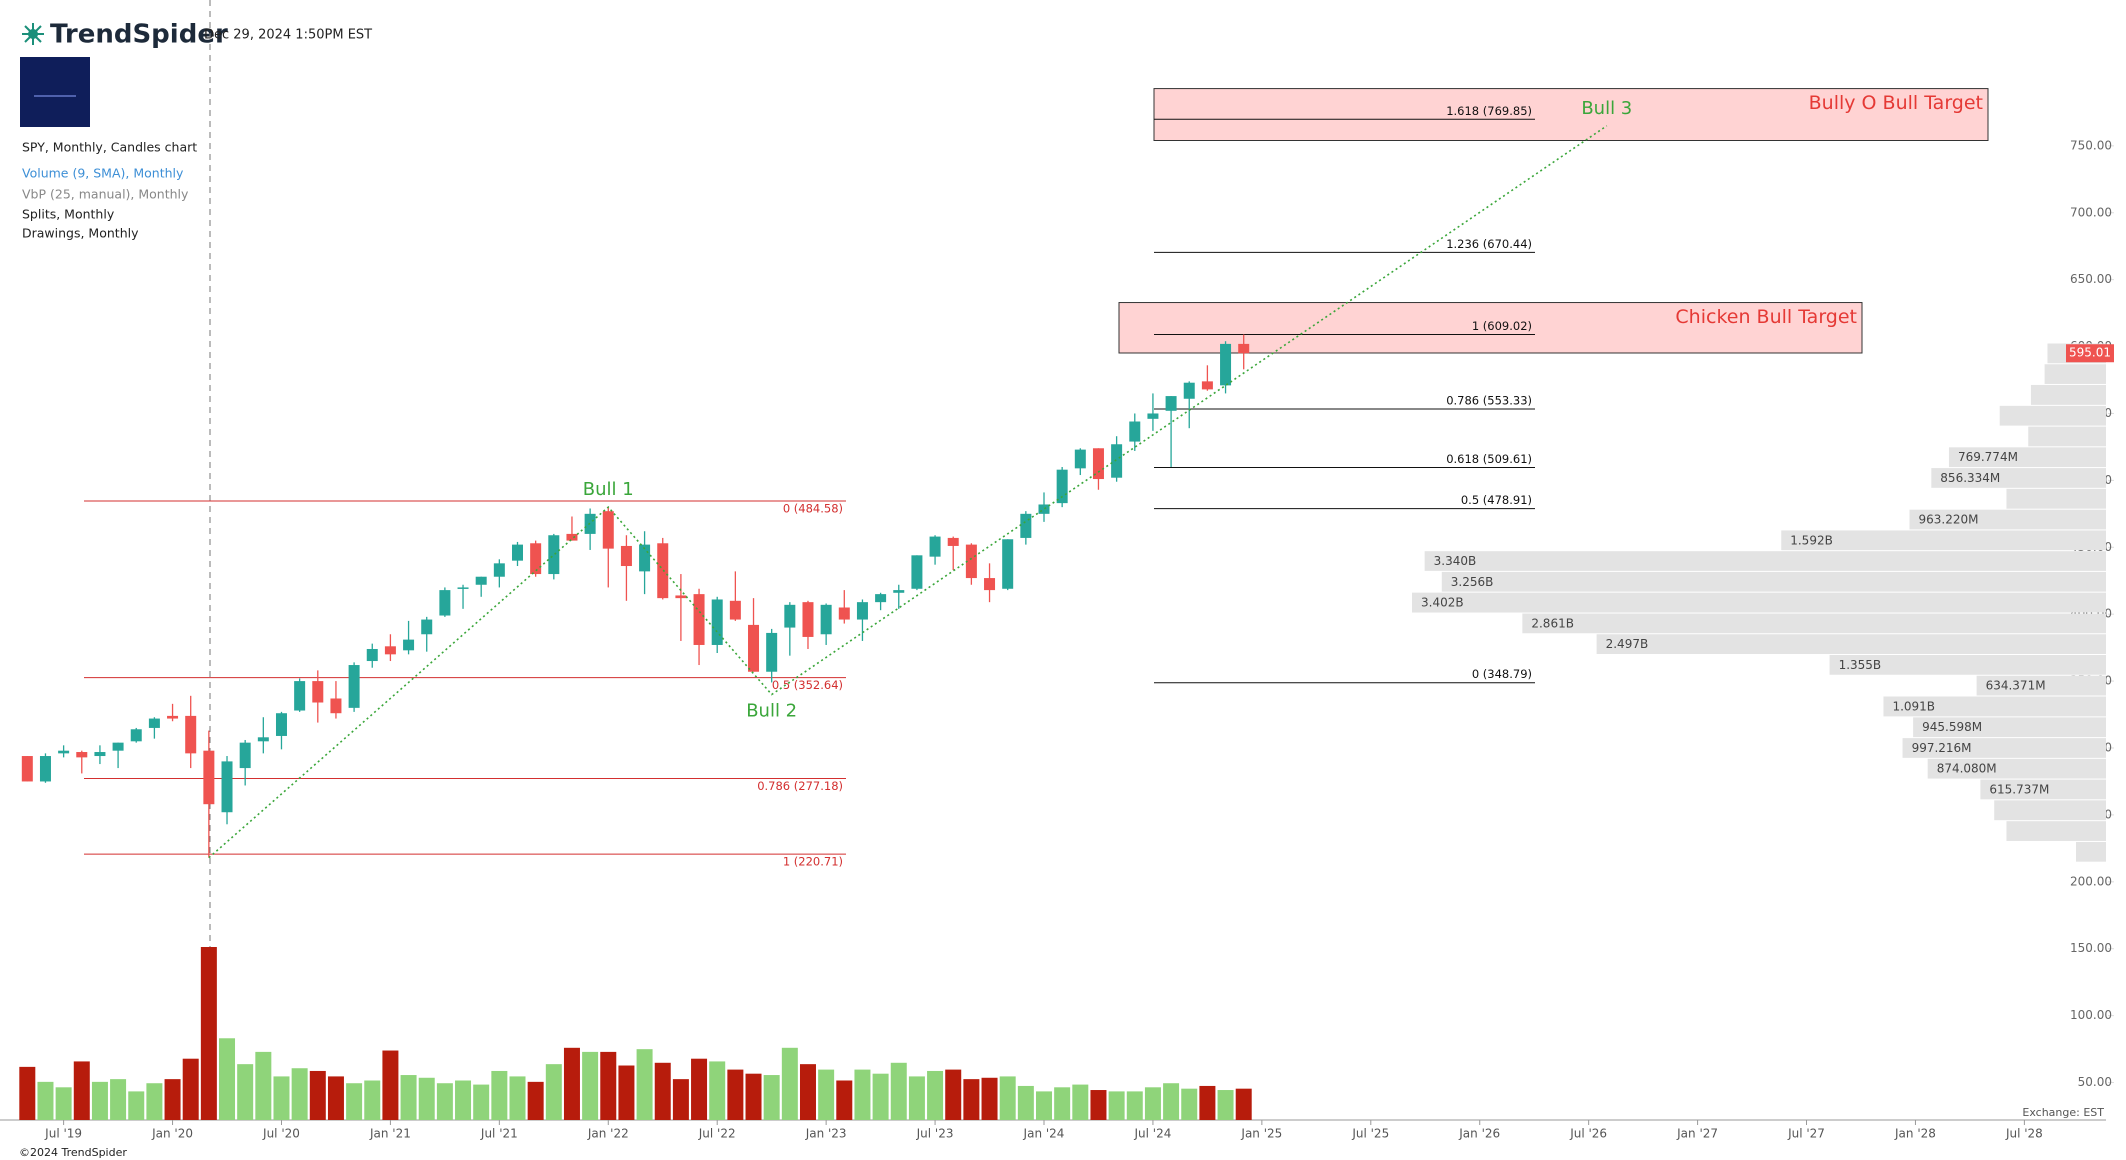 This screenshot has width=2126, height=1160. Describe the element at coordinates (1044, 1134) in the screenshot. I see `x-tick-label: Jan '24` at that location.